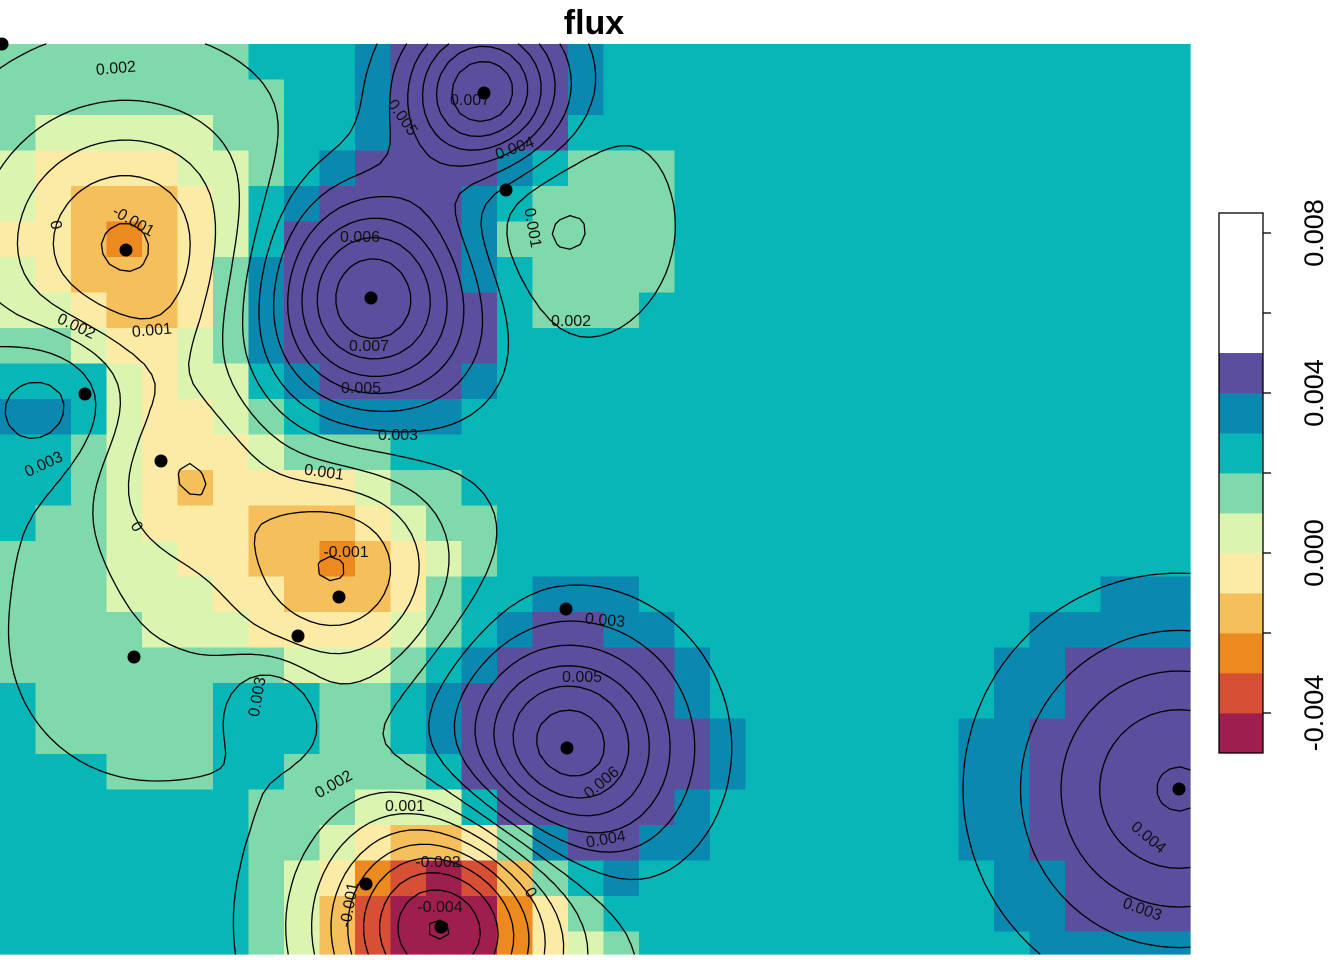 Image resolution: width=1344 pixels, height=960 pixels. I want to click on colorbar-legend: -0.004 0.000 0.004 0.008, so click(1273, 476).